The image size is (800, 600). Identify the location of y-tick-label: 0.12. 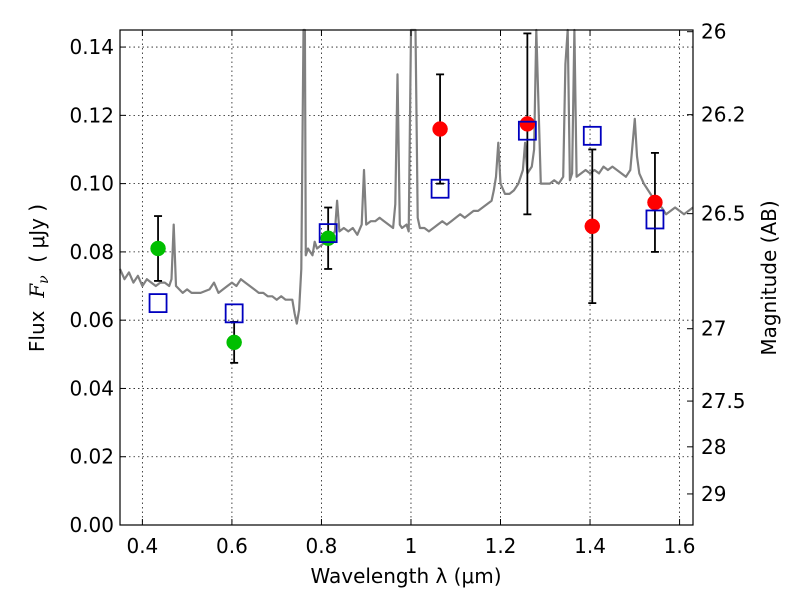
(91, 115).